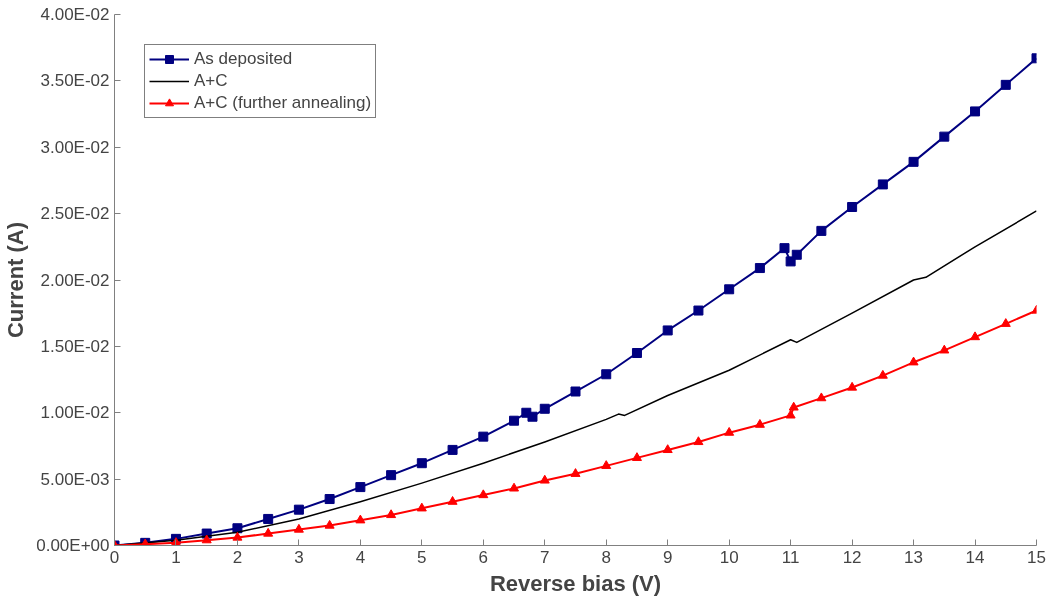  I want to click on y-tick-label: 3.50E-02, so click(75, 81).